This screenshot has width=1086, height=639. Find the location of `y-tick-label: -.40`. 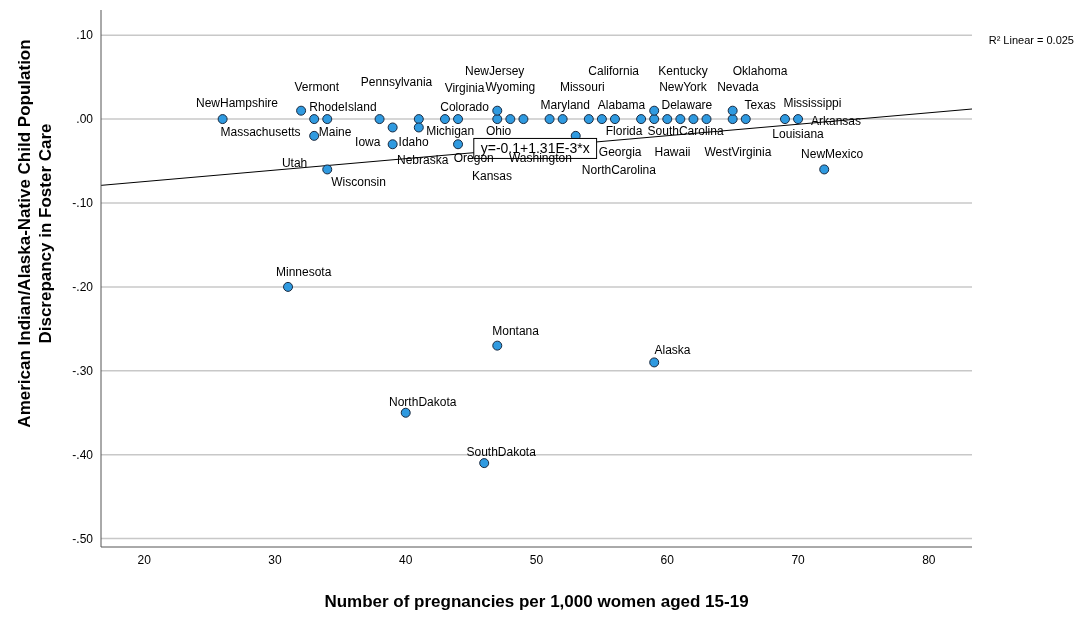

y-tick-label: -.40 is located at coordinates (83, 454).